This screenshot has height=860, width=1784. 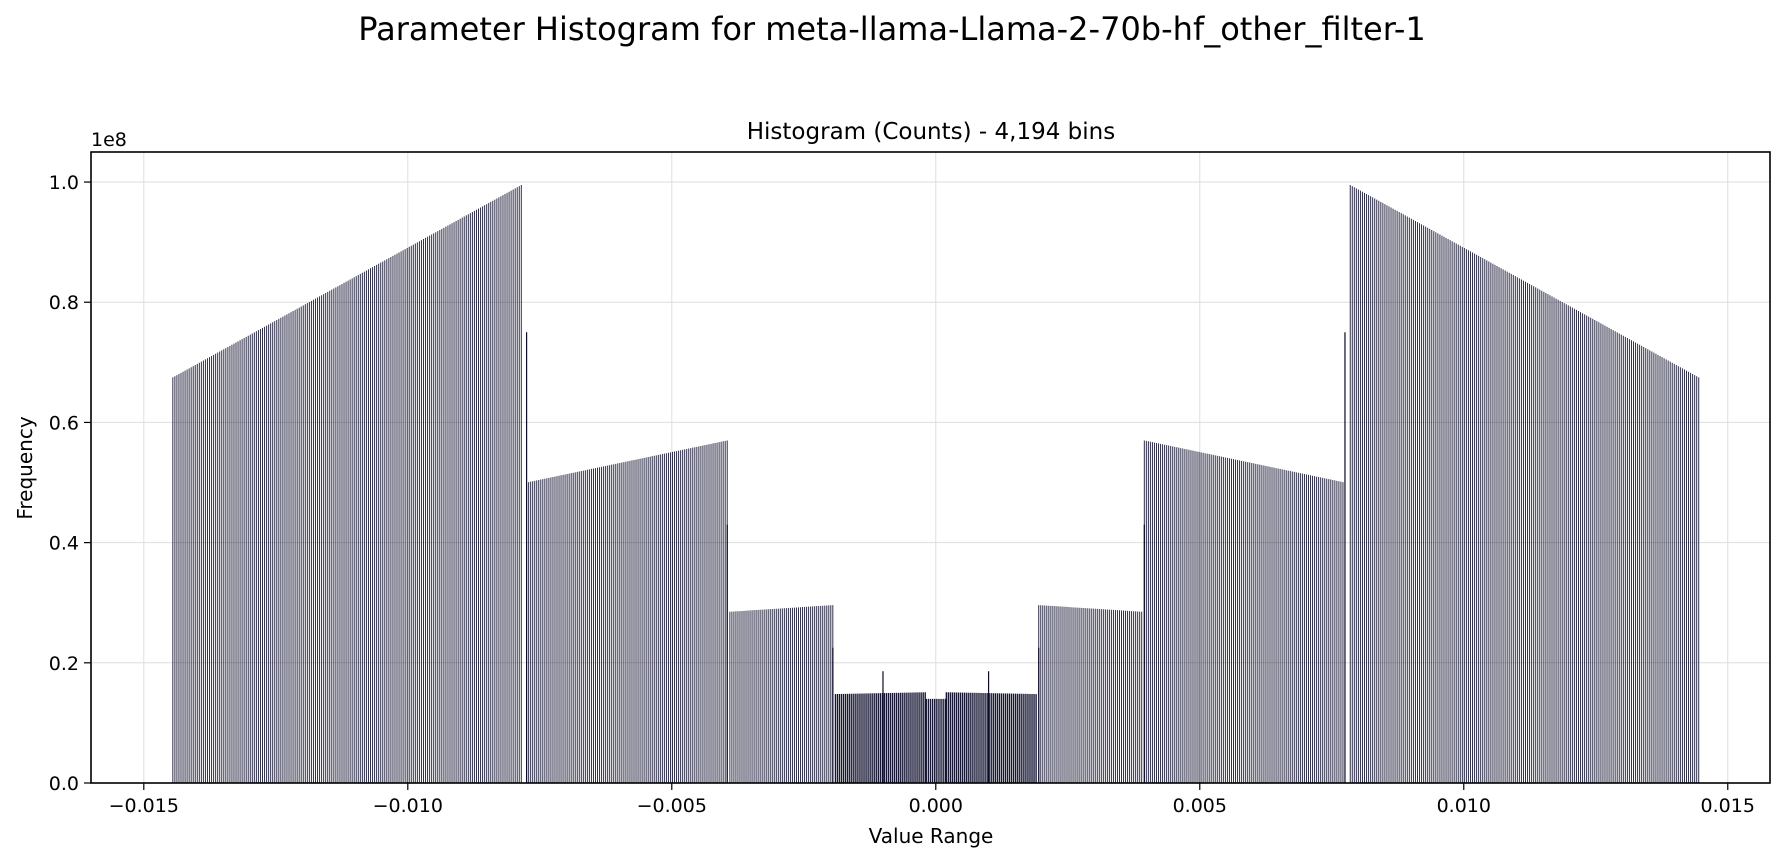 I want to click on y-tick-label: 0.4, so click(x=64, y=544).